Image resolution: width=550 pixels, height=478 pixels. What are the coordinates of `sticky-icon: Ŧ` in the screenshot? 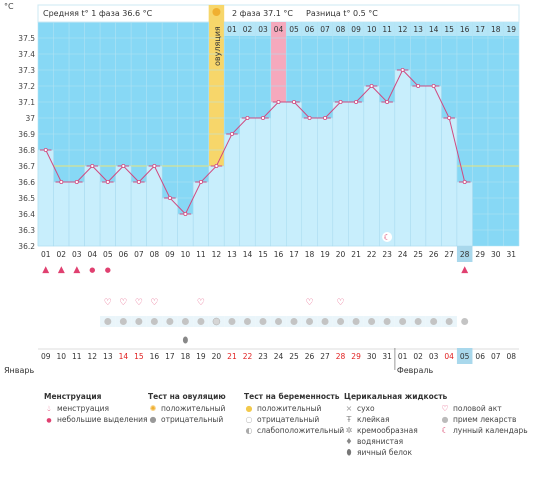 It's located at (349, 419).